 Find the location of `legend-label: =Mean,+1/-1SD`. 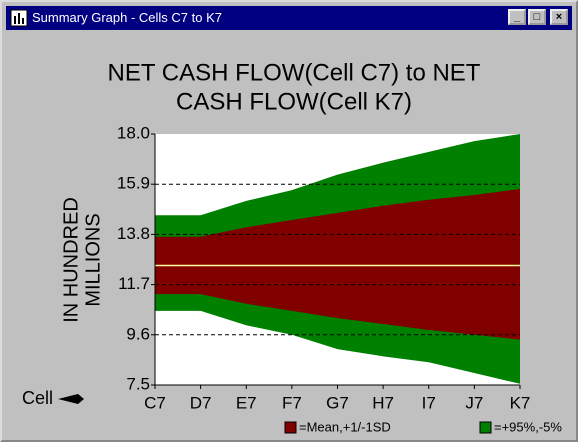

legend-label: =Mean,+1/-1SD is located at coordinates (345, 426).